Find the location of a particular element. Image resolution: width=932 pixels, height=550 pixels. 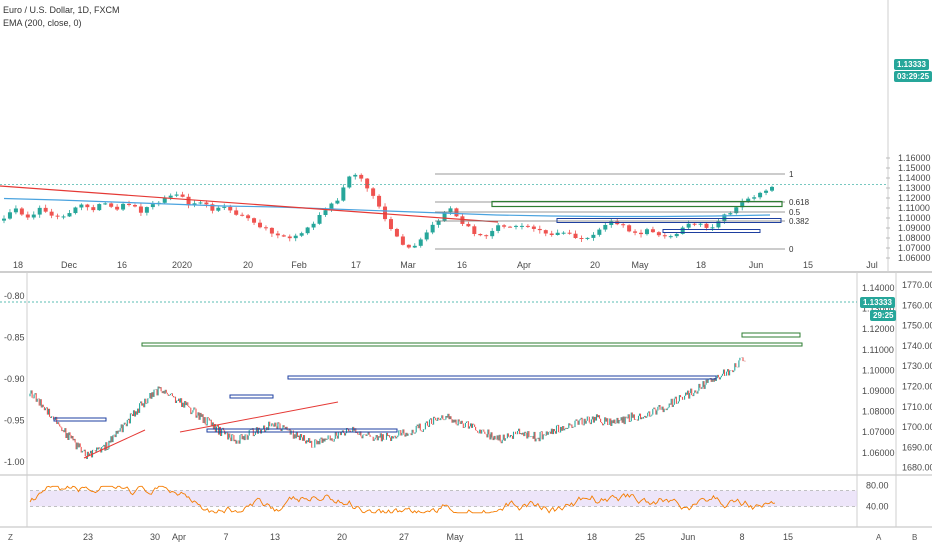

top-y-tick: 1.07000 is located at coordinates (914, 248).